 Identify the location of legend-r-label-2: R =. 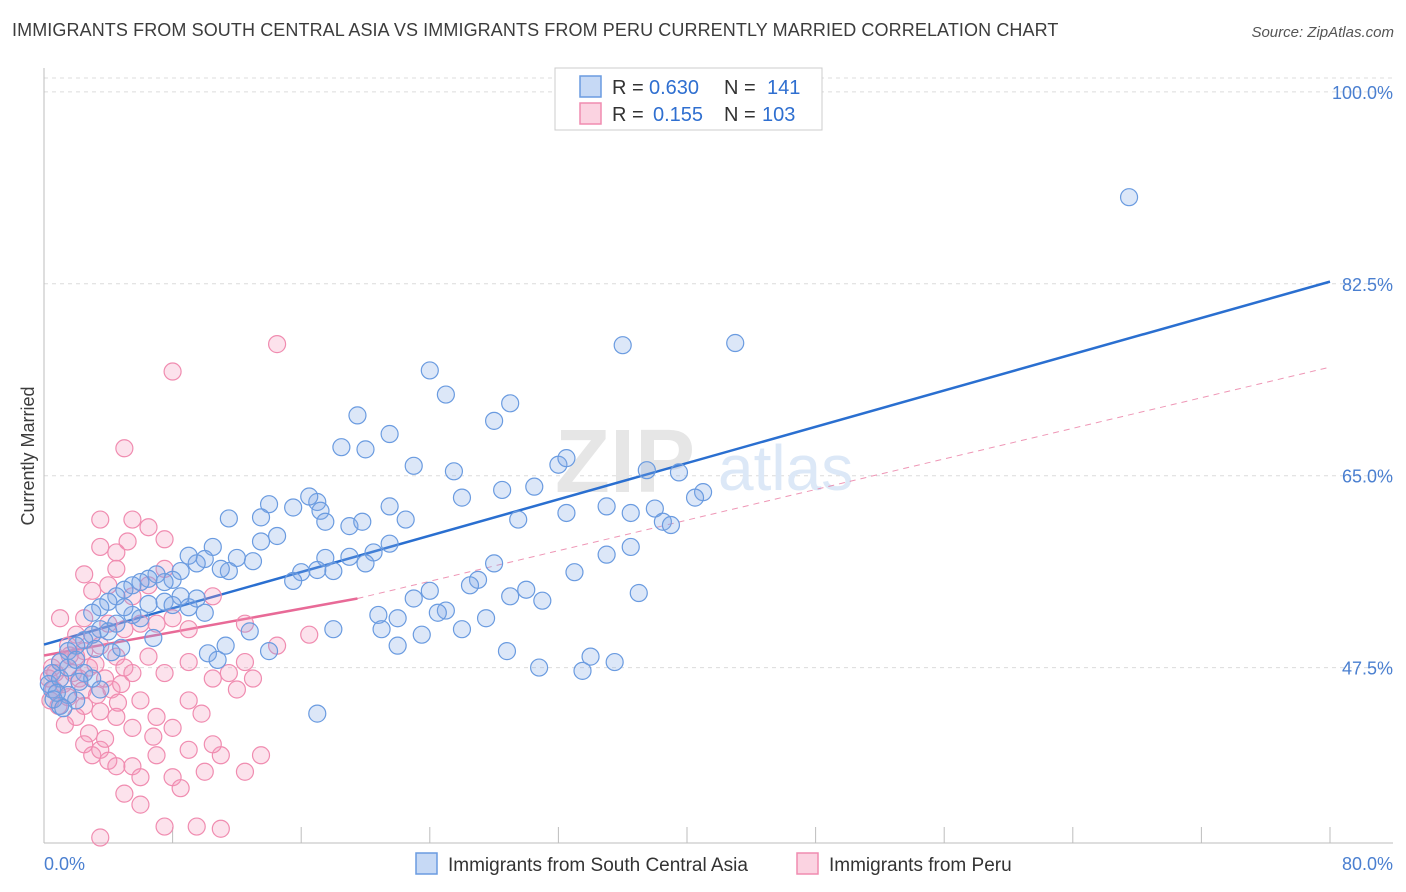
(628, 115).